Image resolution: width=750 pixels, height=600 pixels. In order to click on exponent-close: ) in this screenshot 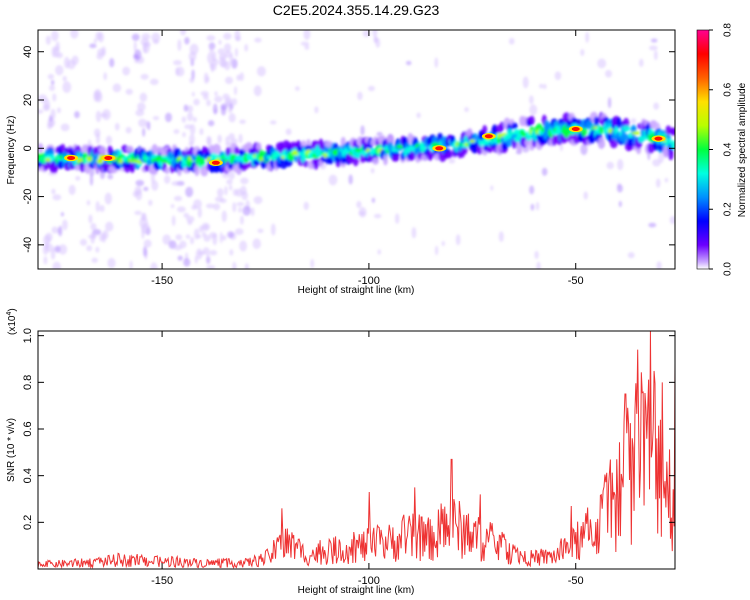, I will do `click(12, 309)`.